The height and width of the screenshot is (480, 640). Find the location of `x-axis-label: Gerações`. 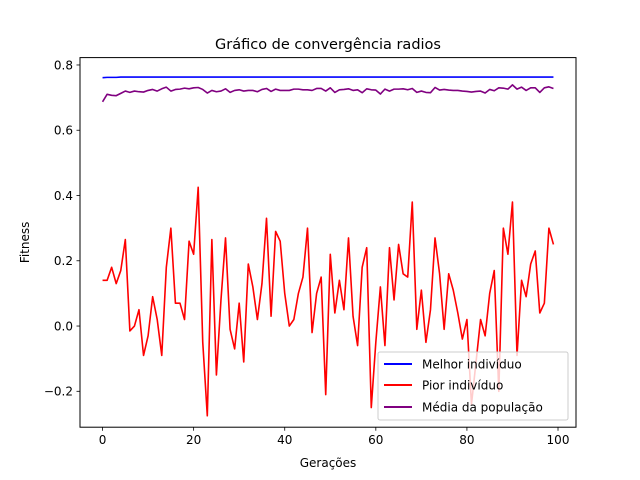

x-axis-label: Gerações is located at coordinates (328, 463).